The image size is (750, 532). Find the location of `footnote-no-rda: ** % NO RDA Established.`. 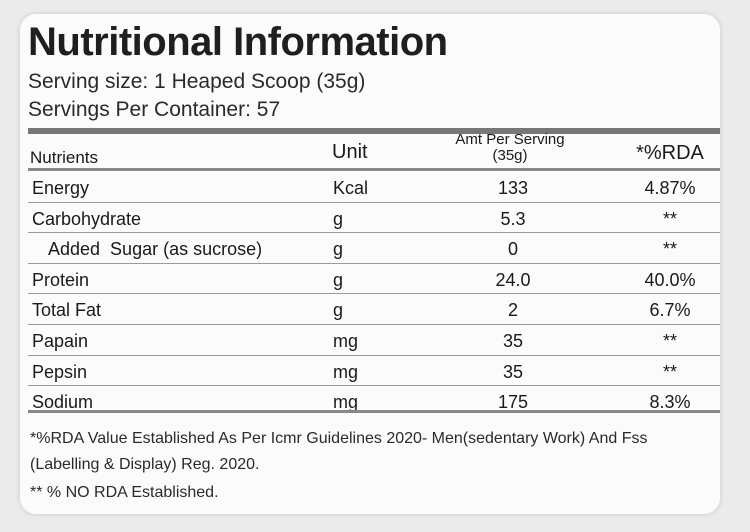

footnote-no-rda: ** % NO RDA Established. is located at coordinates (124, 492).